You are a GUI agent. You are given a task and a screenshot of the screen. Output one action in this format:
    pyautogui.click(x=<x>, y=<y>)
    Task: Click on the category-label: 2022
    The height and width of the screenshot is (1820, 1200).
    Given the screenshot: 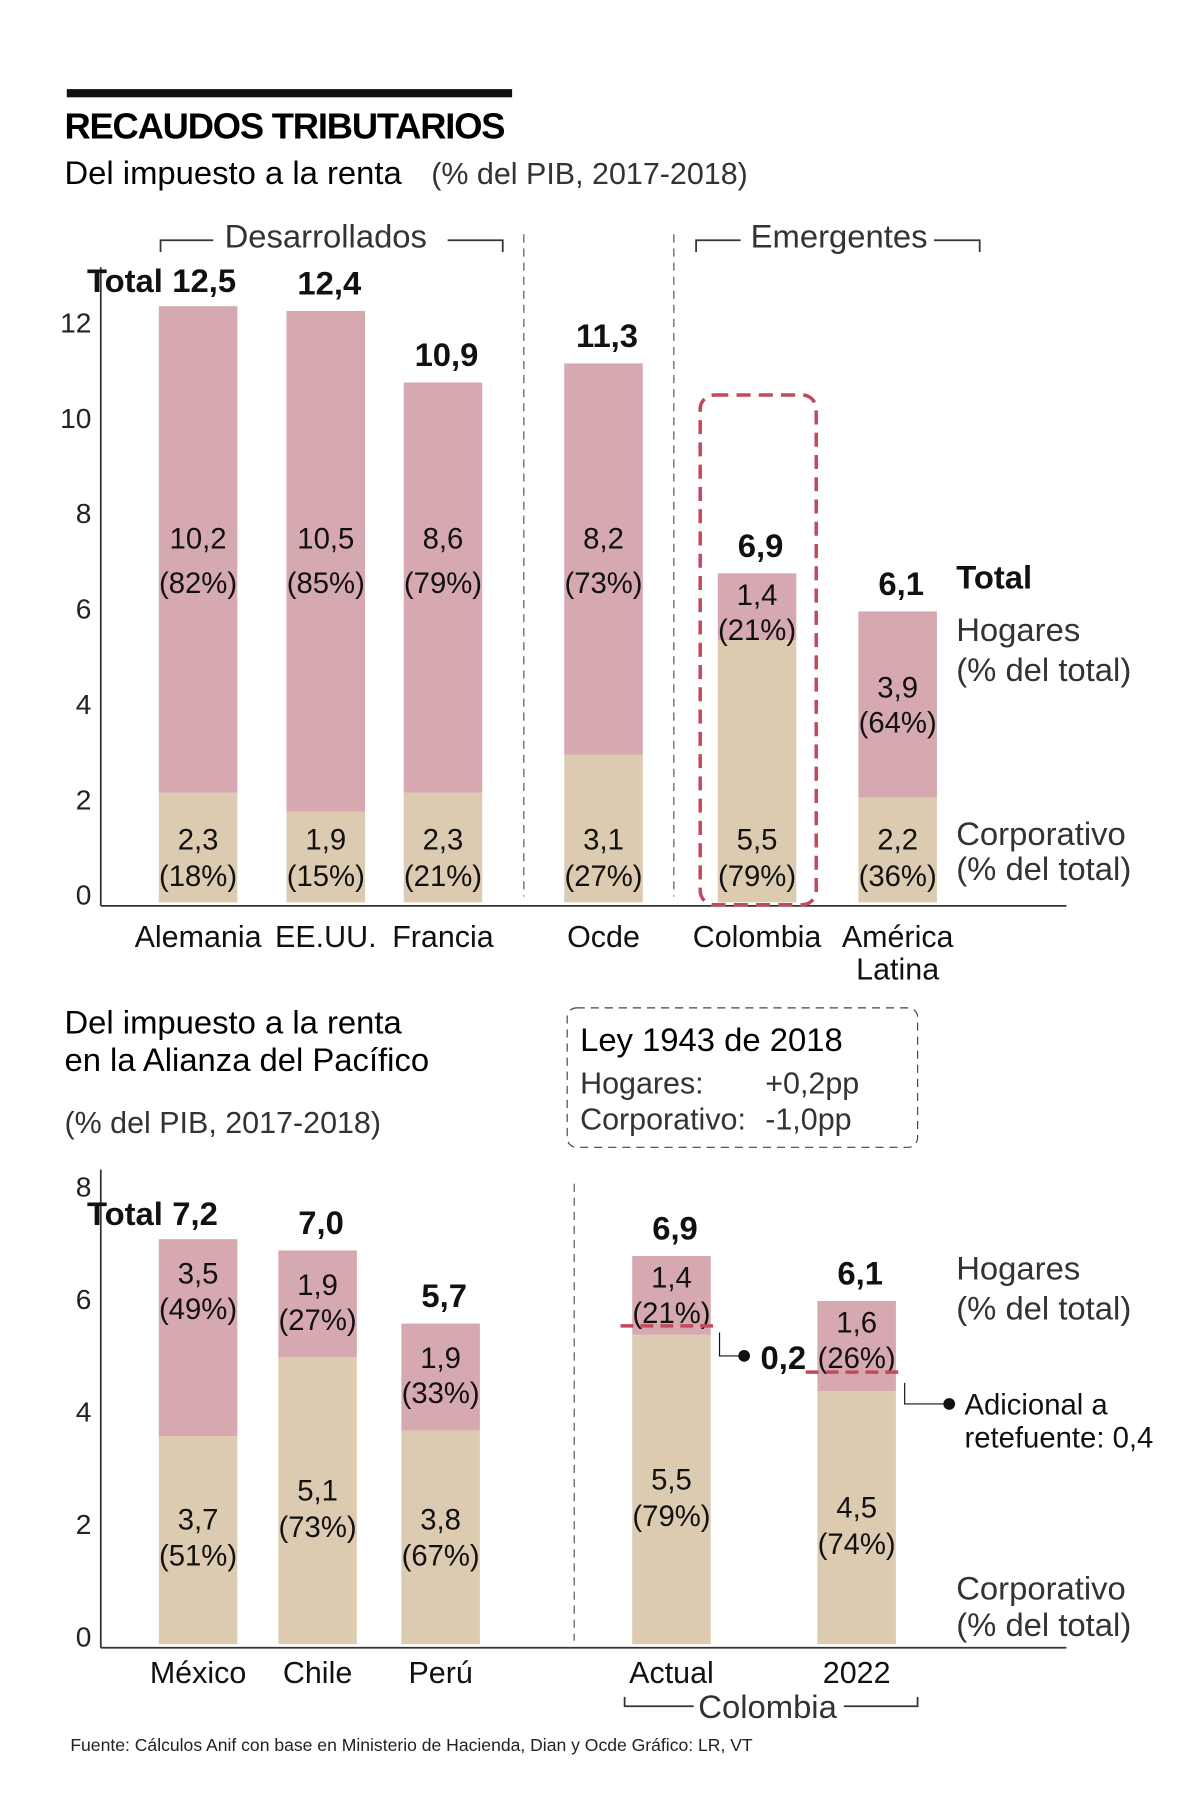 What is the action you would take?
    pyautogui.click(x=857, y=1673)
    